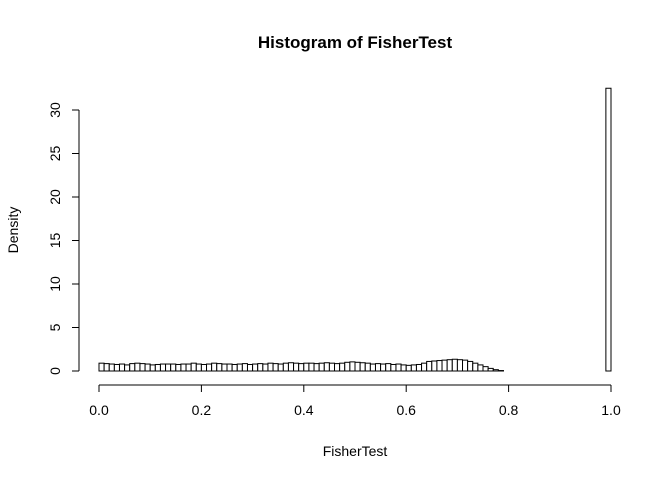  What do you see at coordinates (55, 154) in the screenshot?
I see `y-tick-label: 25` at bounding box center [55, 154].